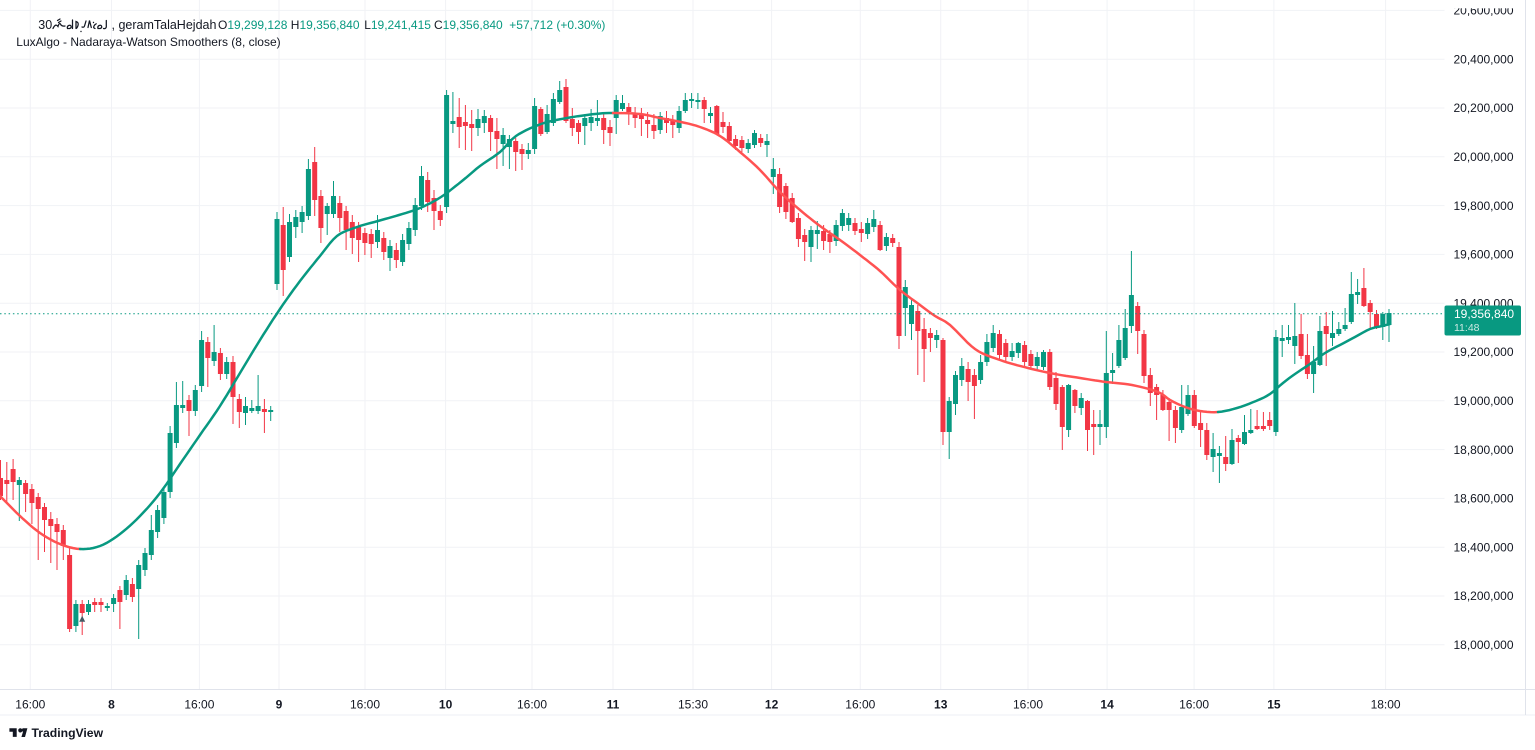 This screenshot has width=1535, height=750. I want to click on svg-text: 18,200,000, so click(1483, 596).